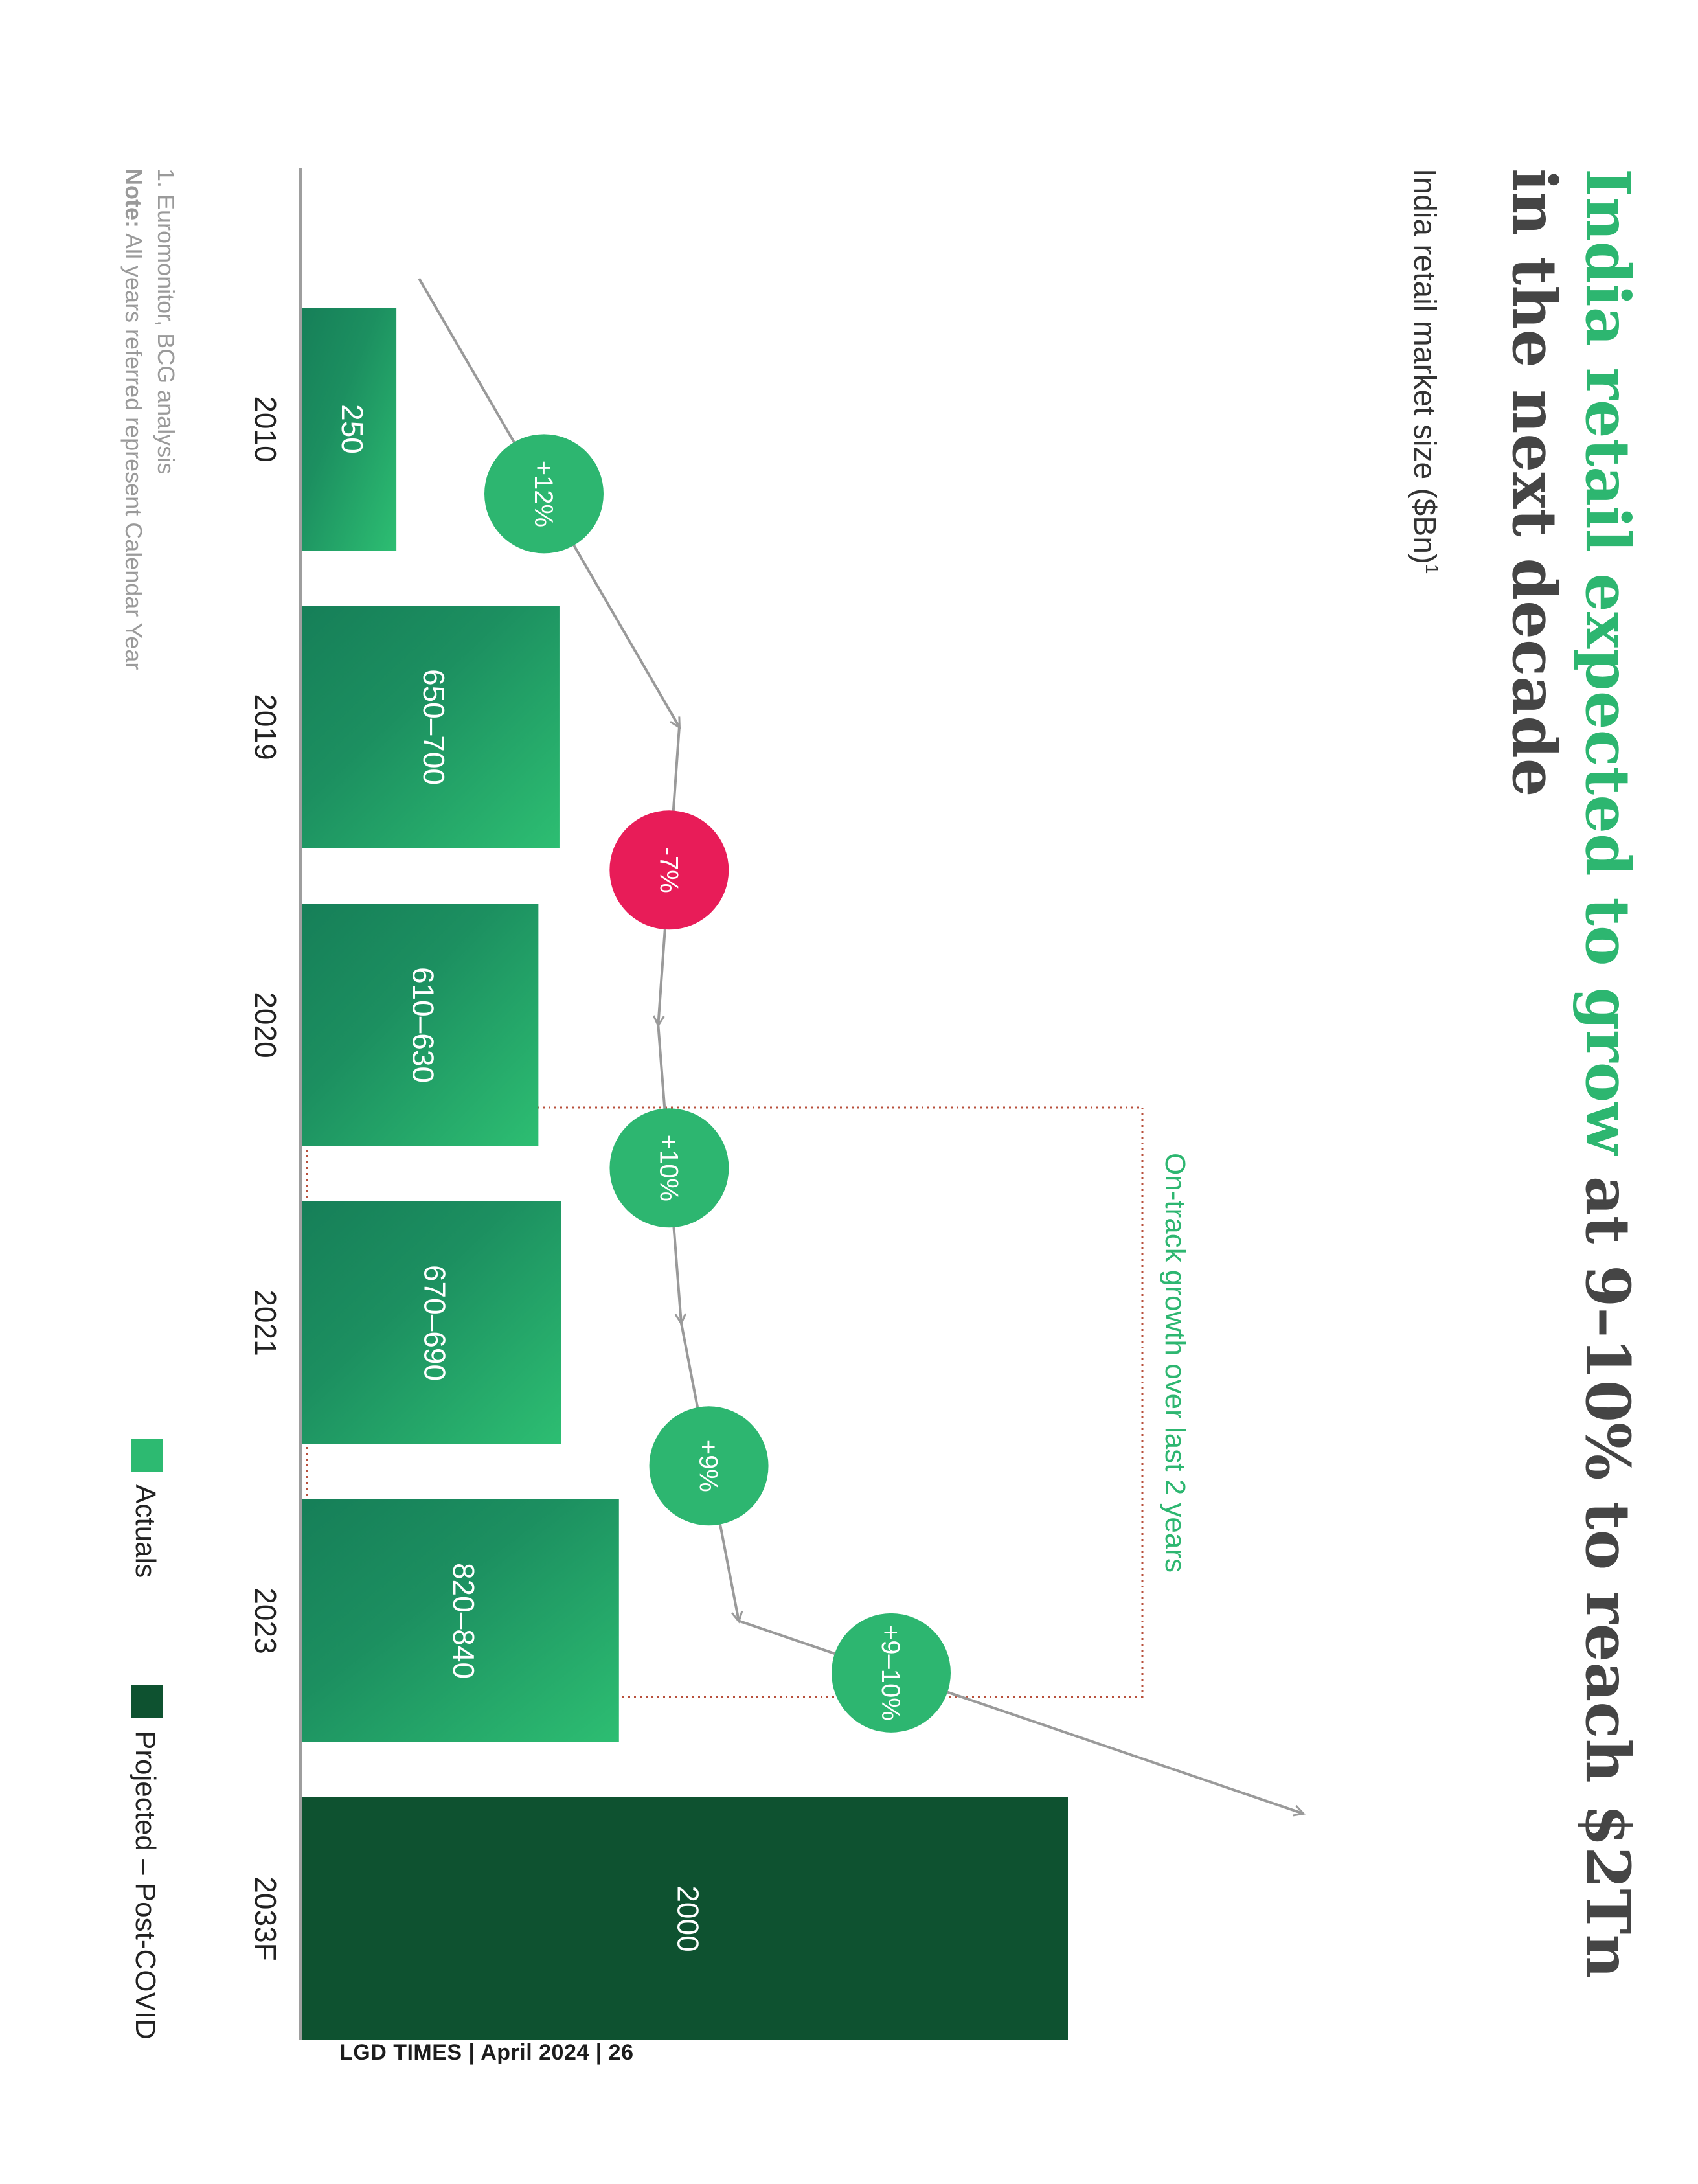 This screenshot has height=2184, width=1698. Describe the element at coordinates (265, 1621) in the screenshot. I see `year-label: 2023` at that location.